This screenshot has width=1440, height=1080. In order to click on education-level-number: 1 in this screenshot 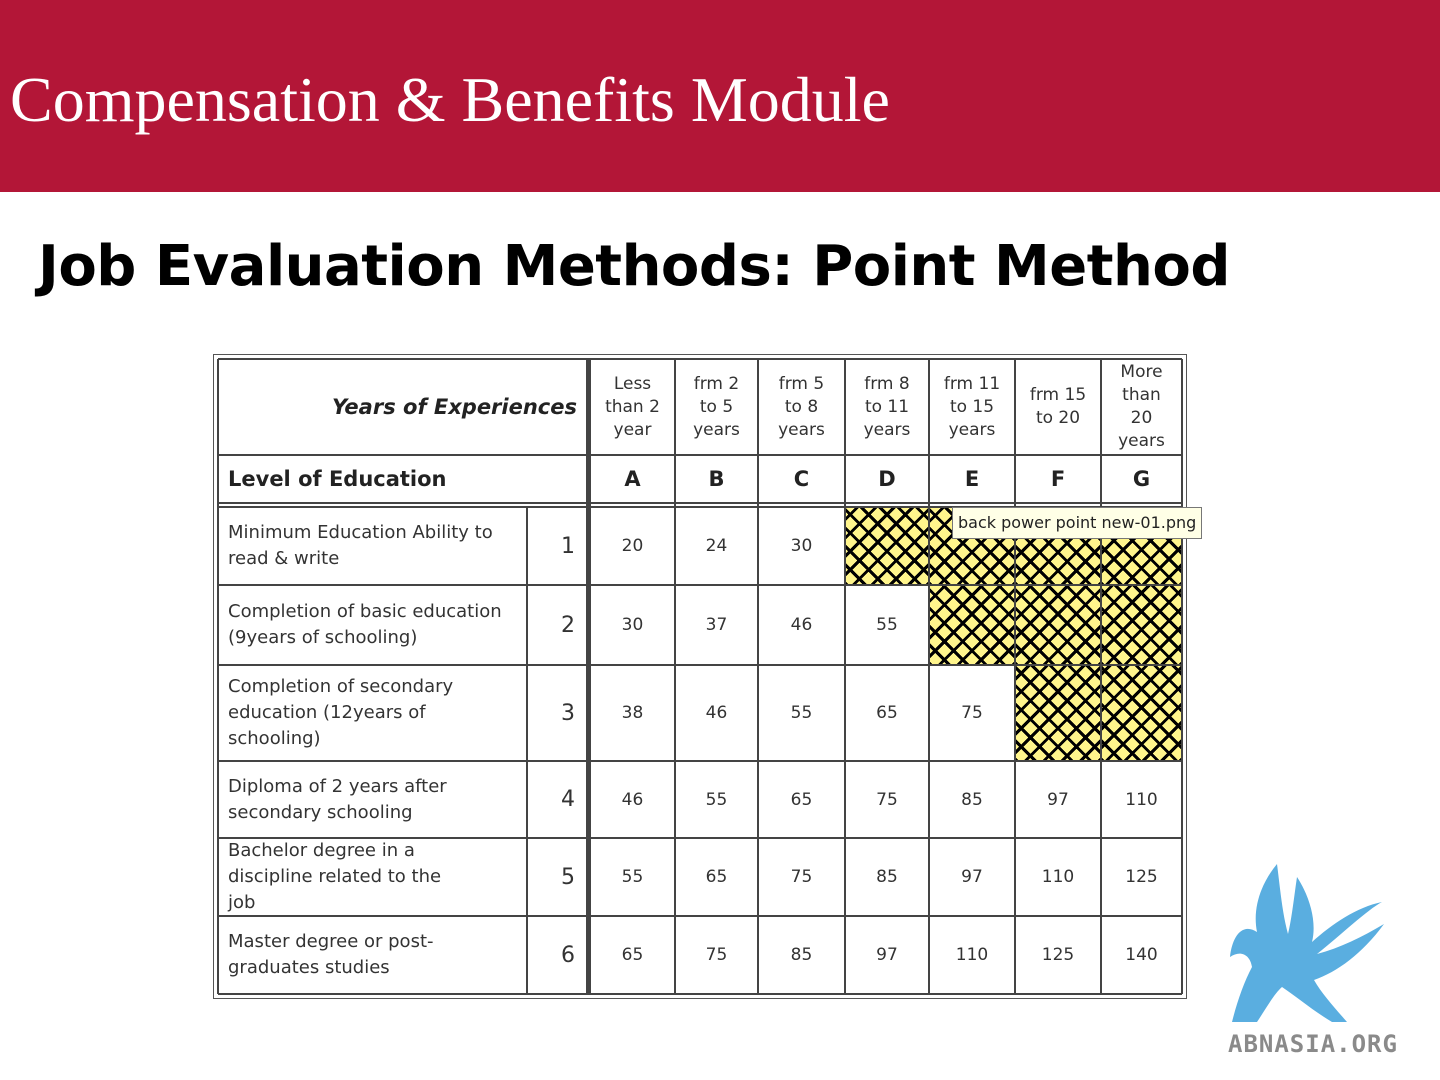, I will do `click(568, 546)`.